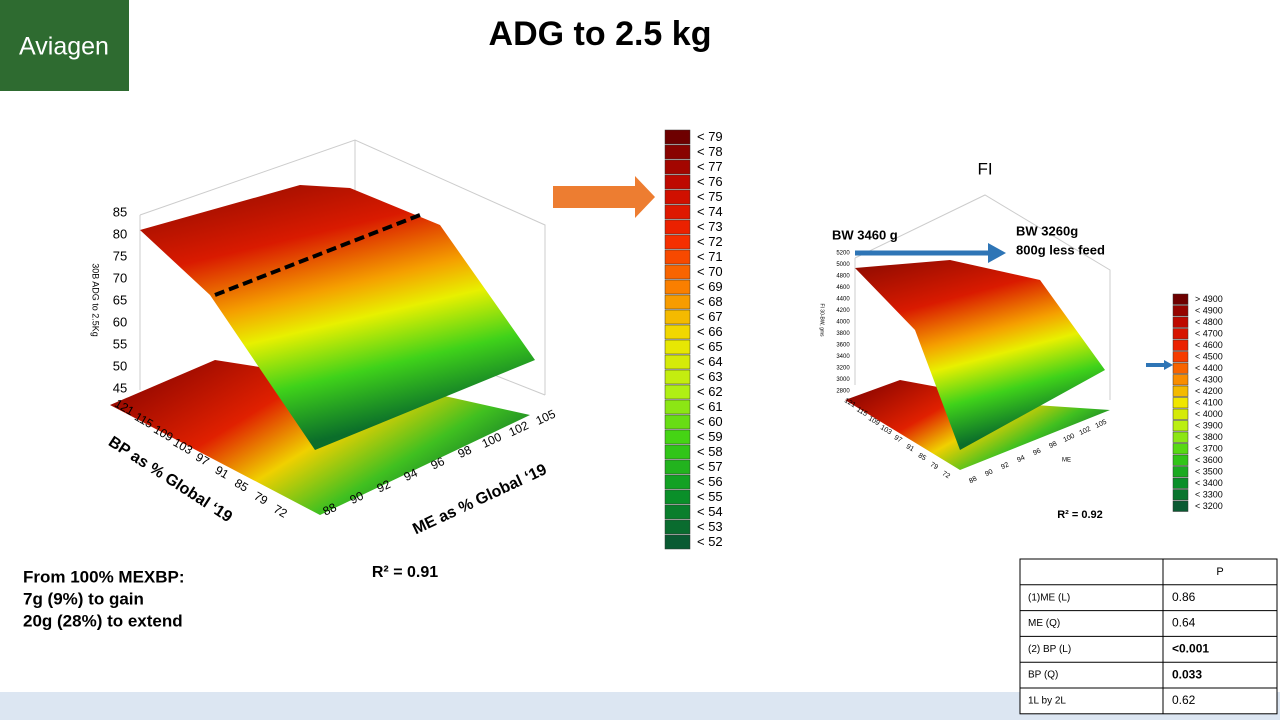 This screenshot has height=725, width=1280. I want to click on legend-label: < 4200, so click(1209, 391).